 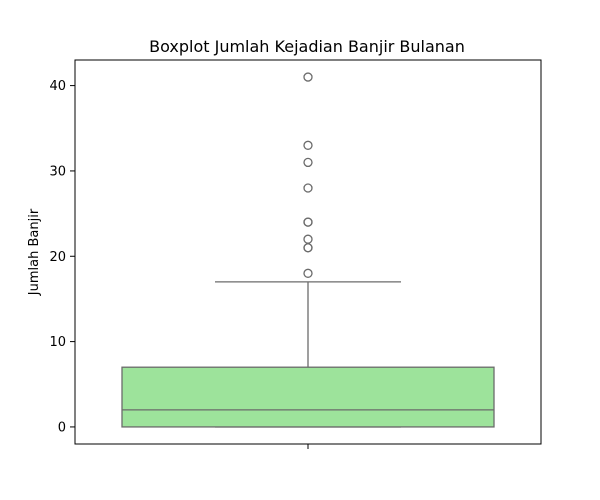 I want to click on y-tick-label: 10, so click(x=57, y=342).